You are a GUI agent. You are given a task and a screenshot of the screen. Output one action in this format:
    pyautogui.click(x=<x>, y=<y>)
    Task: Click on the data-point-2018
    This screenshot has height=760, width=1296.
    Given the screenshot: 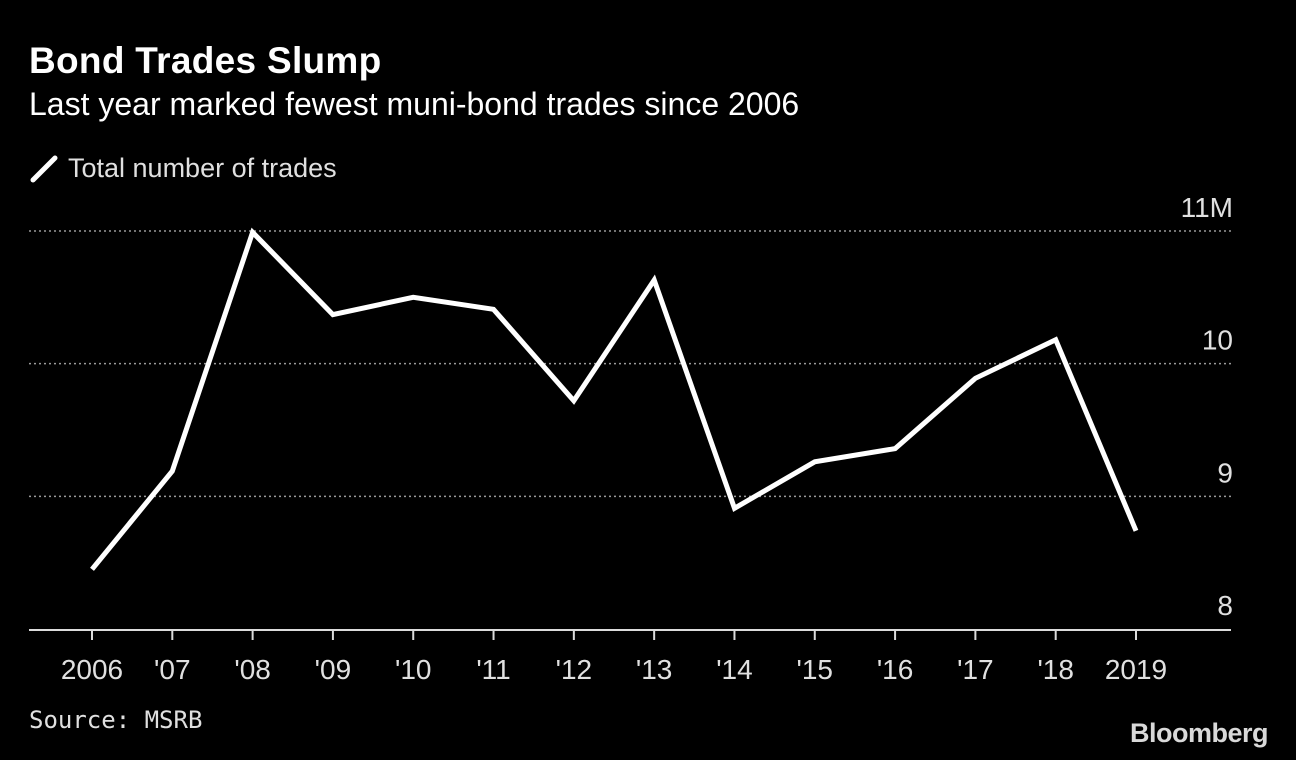 What is the action you would take?
    pyautogui.click(x=1055, y=339)
    